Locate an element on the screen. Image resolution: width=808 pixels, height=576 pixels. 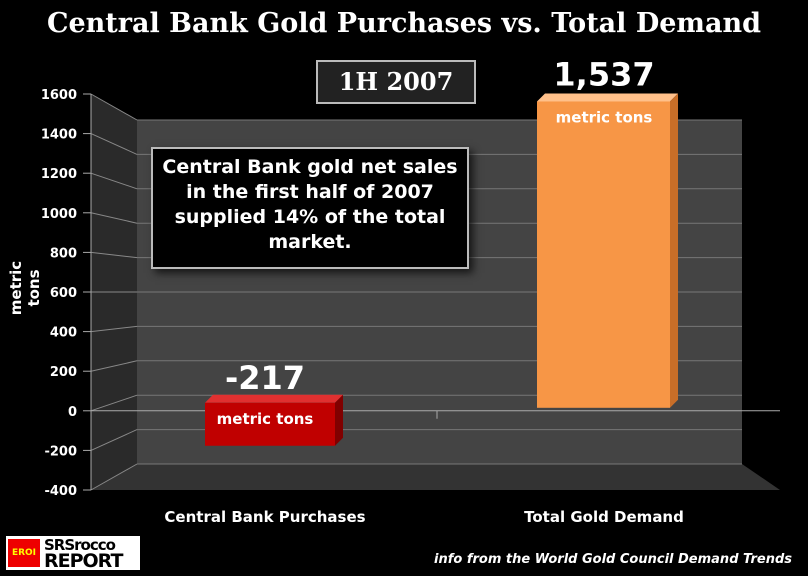
y-tick-label: 600 is located at coordinates (63, 293).